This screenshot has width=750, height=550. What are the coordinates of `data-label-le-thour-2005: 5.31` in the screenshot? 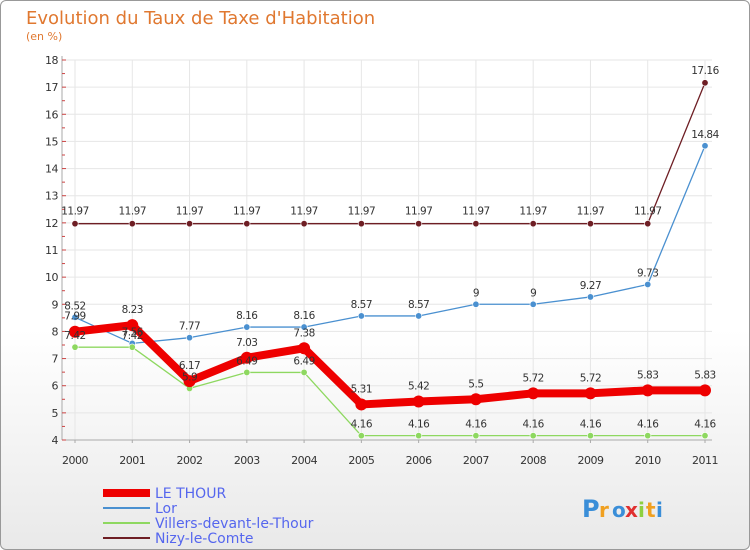 It's located at (361, 389).